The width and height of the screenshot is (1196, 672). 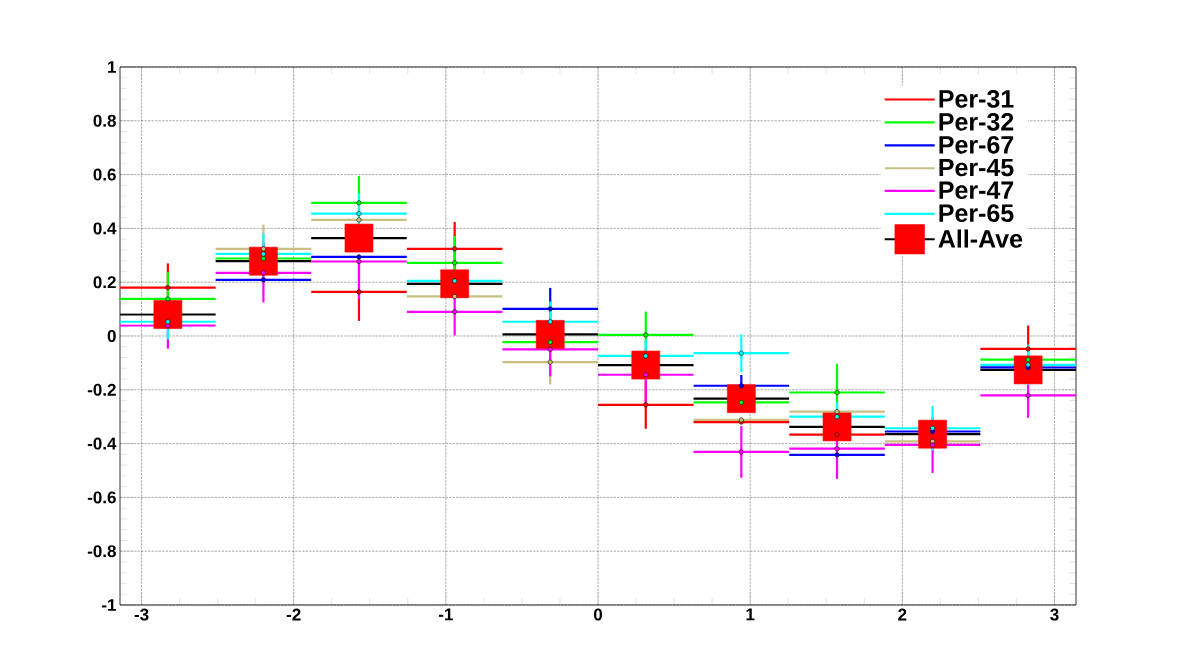 I want to click on x-tick-label: 3, so click(x=1054, y=614).